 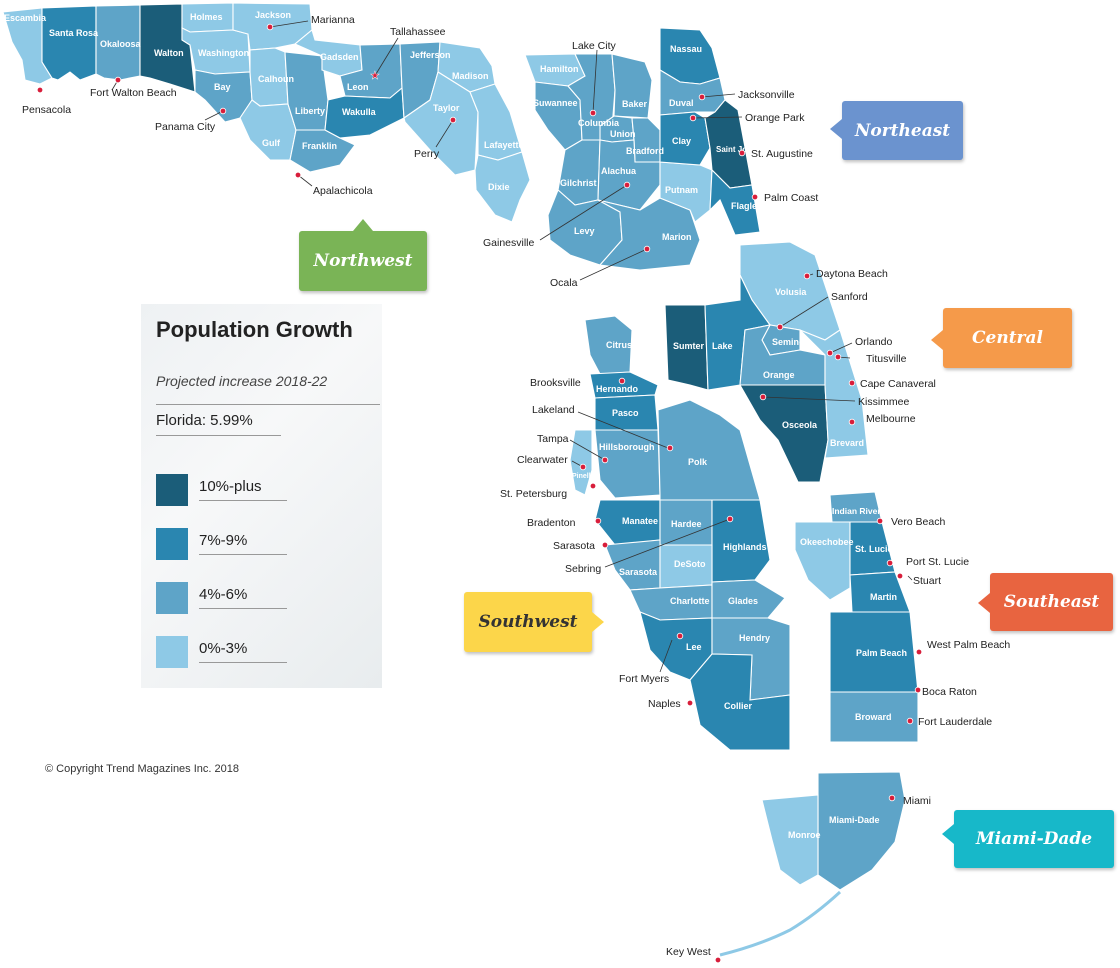 What do you see at coordinates (599, 123) in the screenshot?
I see `county-label: Columbia` at bounding box center [599, 123].